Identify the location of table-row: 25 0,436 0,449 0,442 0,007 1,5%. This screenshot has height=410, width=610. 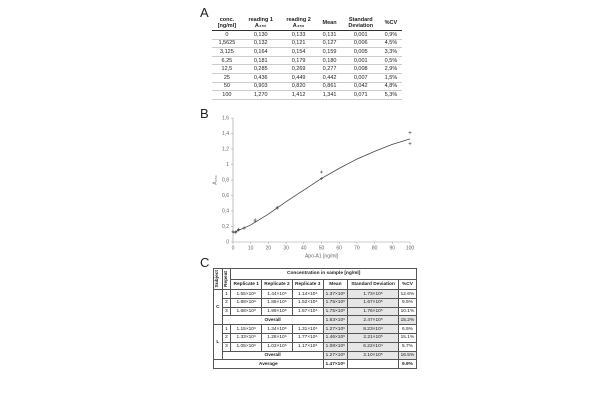
(307, 78).